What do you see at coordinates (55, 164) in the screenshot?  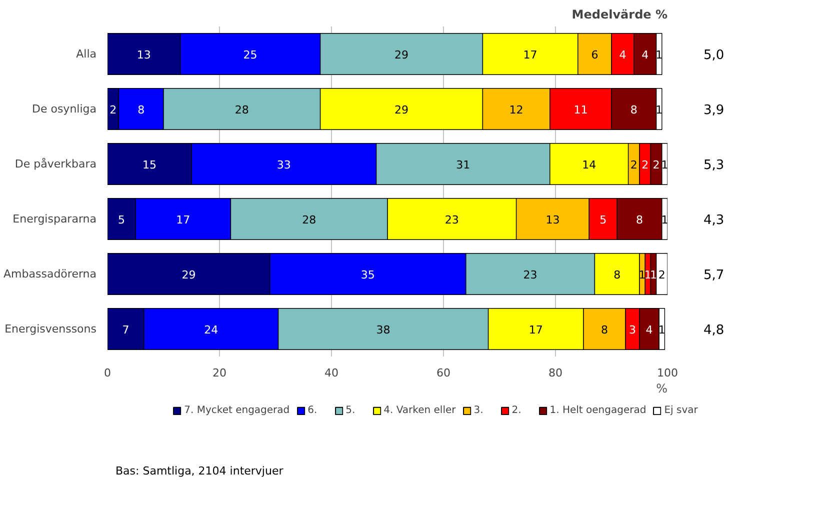 I see `y-tick-label: De påverkbara` at bounding box center [55, 164].